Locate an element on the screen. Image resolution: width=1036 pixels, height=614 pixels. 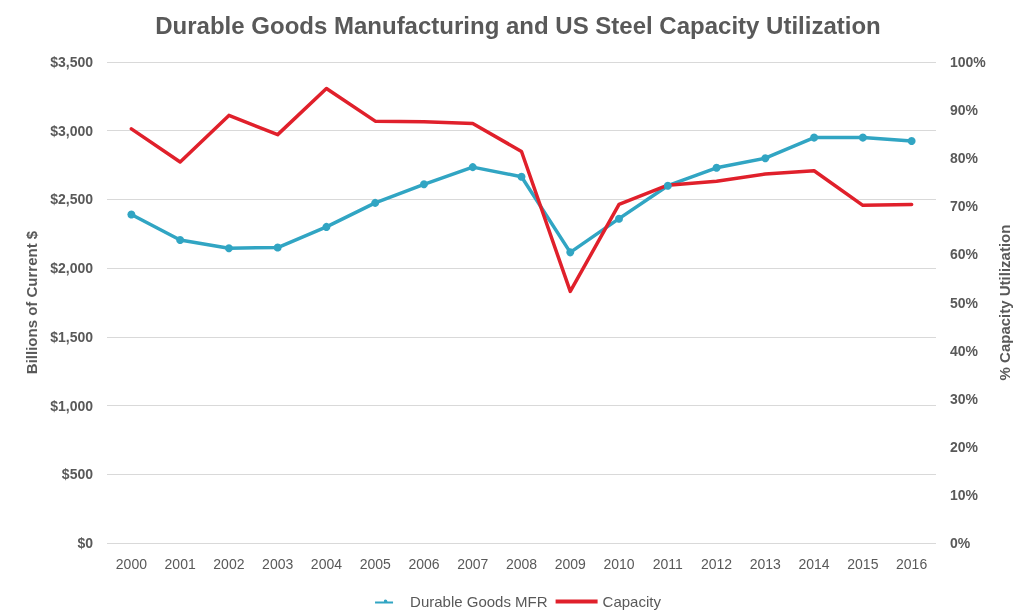
x-tick-label: 2005 is located at coordinates (375, 564).